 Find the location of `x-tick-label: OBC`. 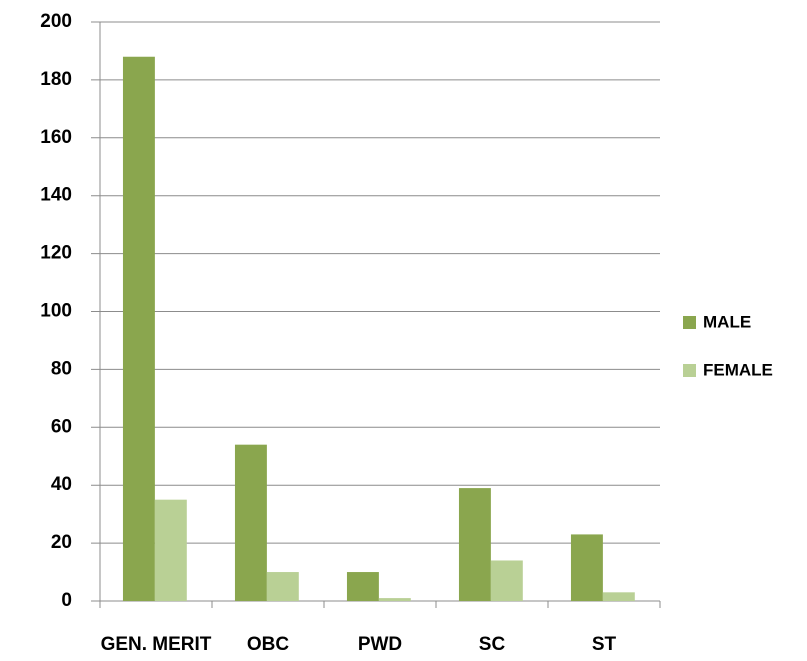

x-tick-label: OBC is located at coordinates (268, 644).